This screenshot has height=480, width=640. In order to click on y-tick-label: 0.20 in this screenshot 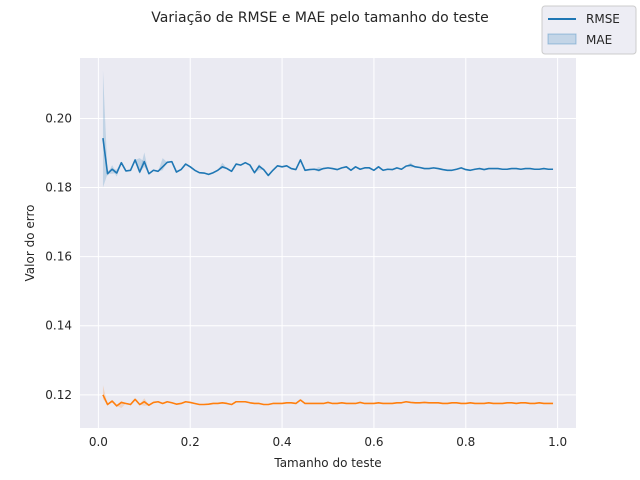, I will do `click(58, 118)`.